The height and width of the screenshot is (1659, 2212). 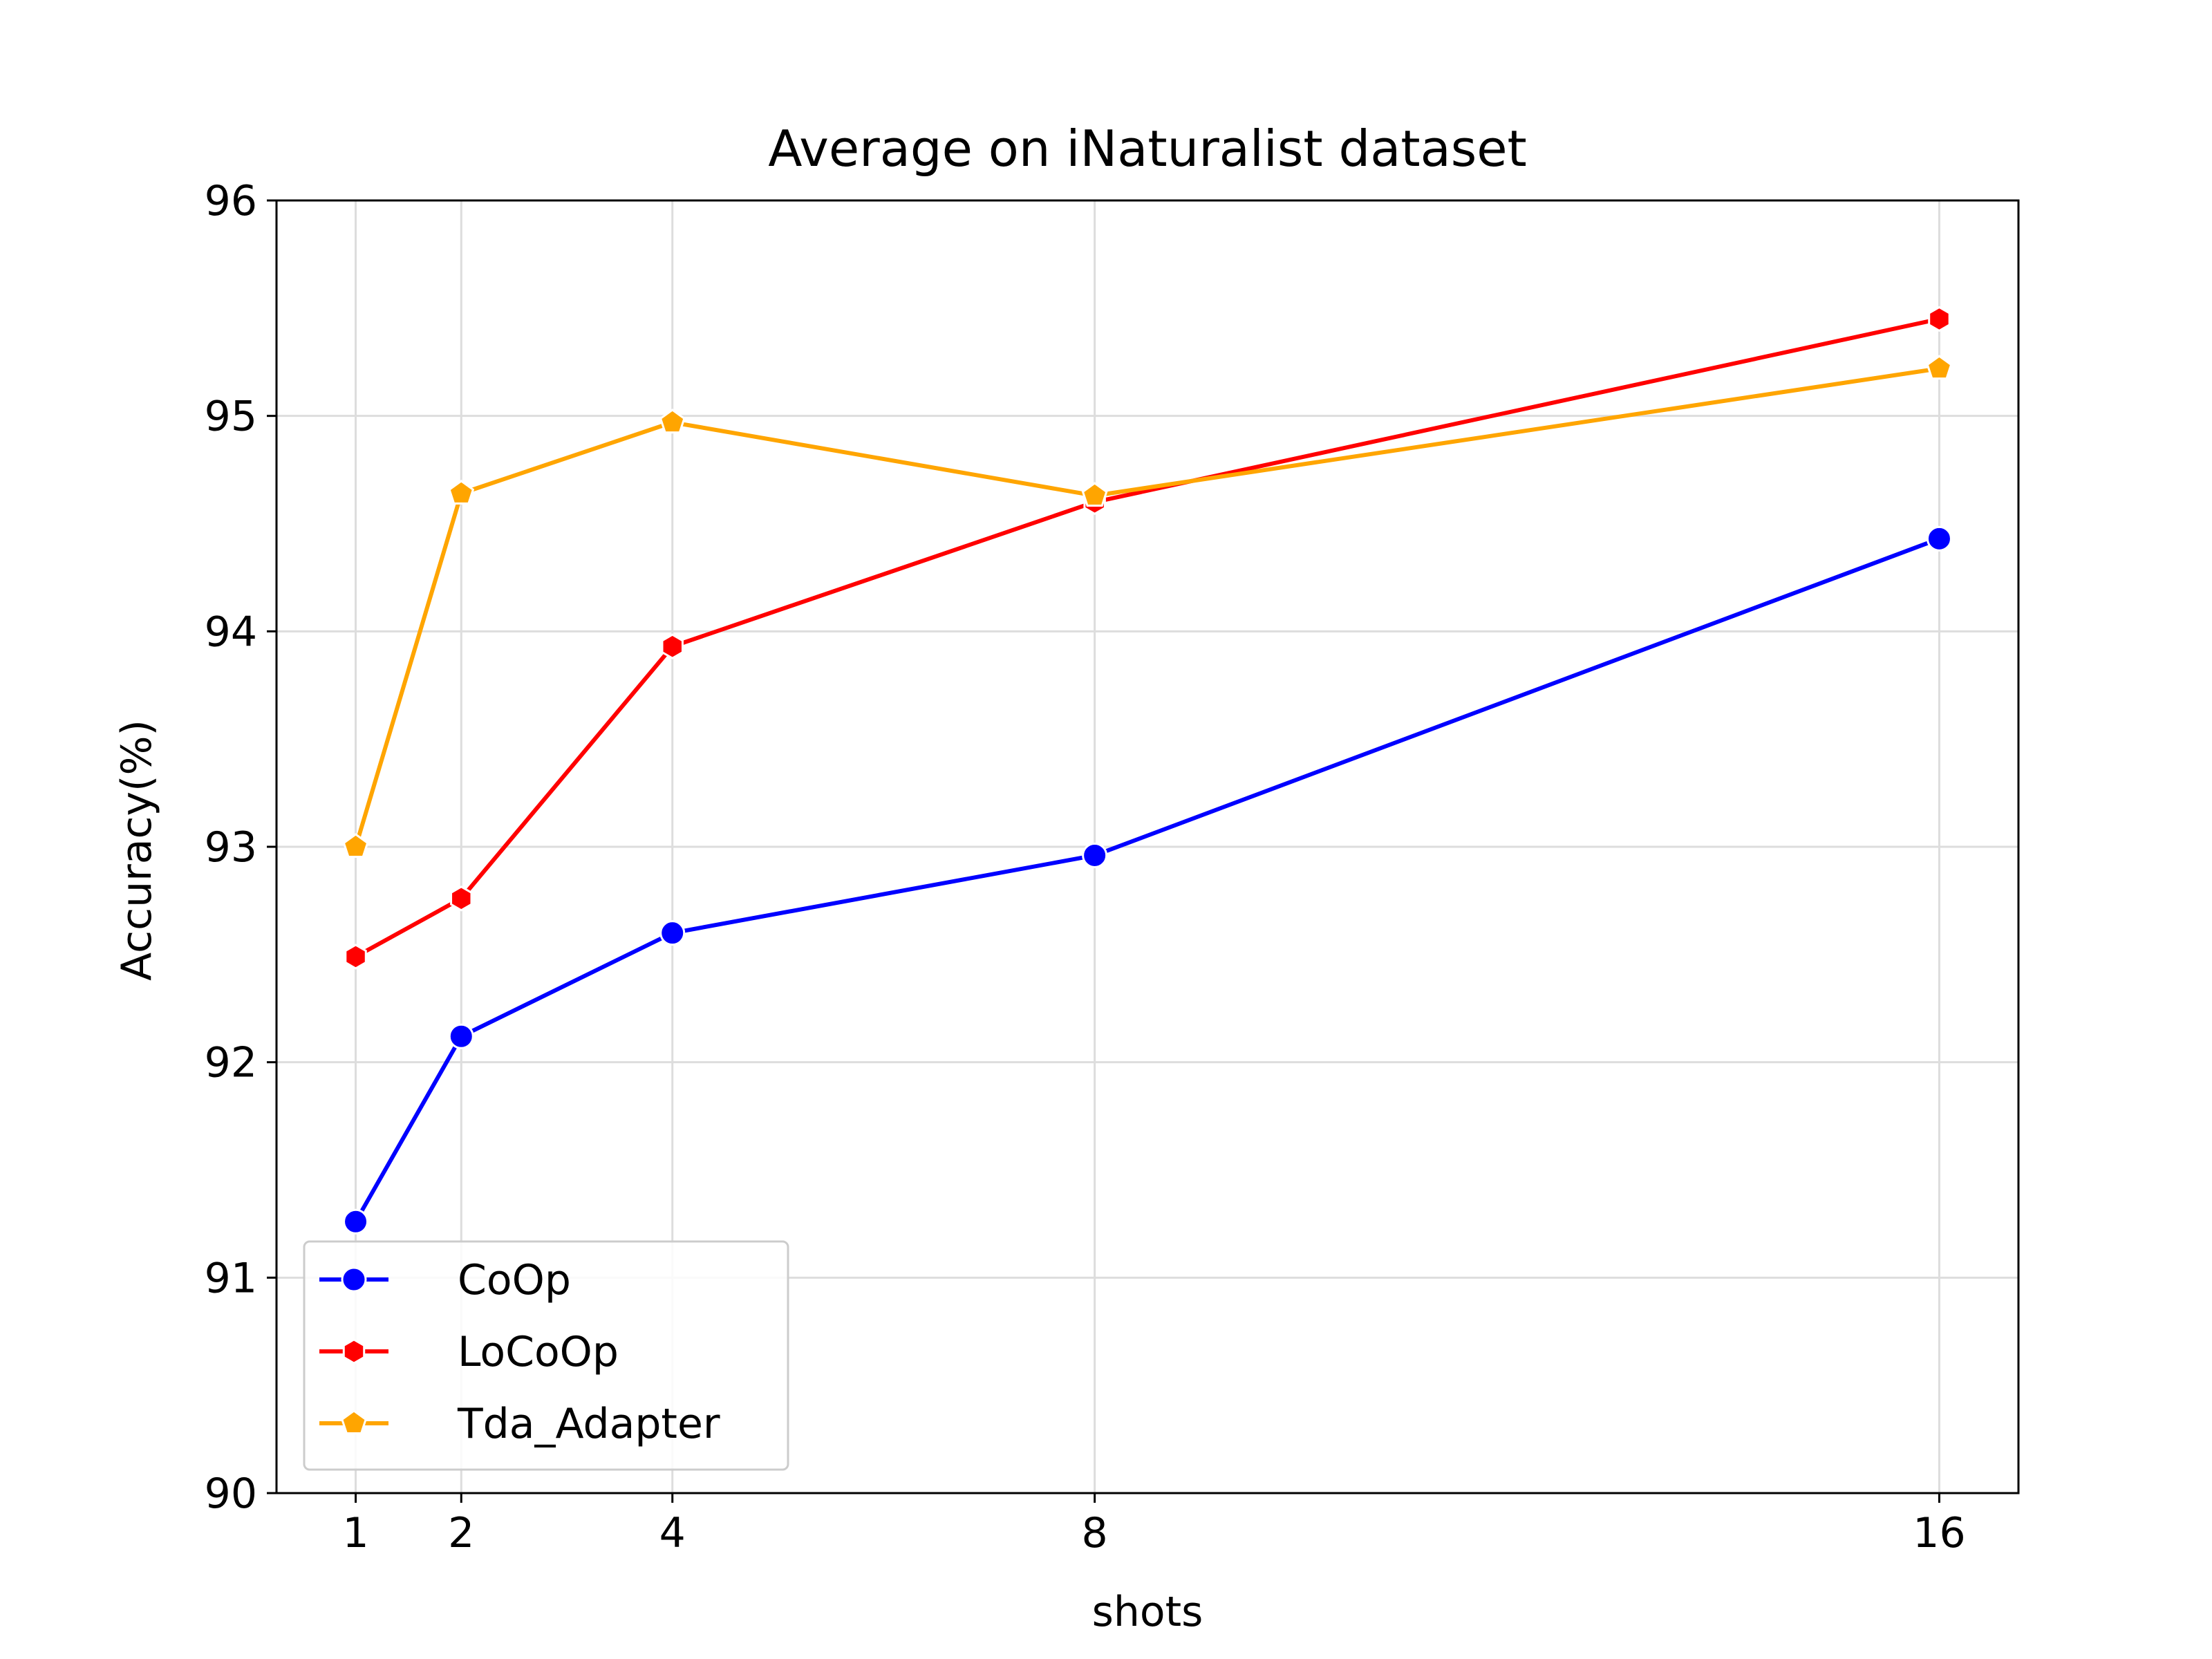 What do you see at coordinates (354, 1279) in the screenshot?
I see `legend-marker-coop` at bounding box center [354, 1279].